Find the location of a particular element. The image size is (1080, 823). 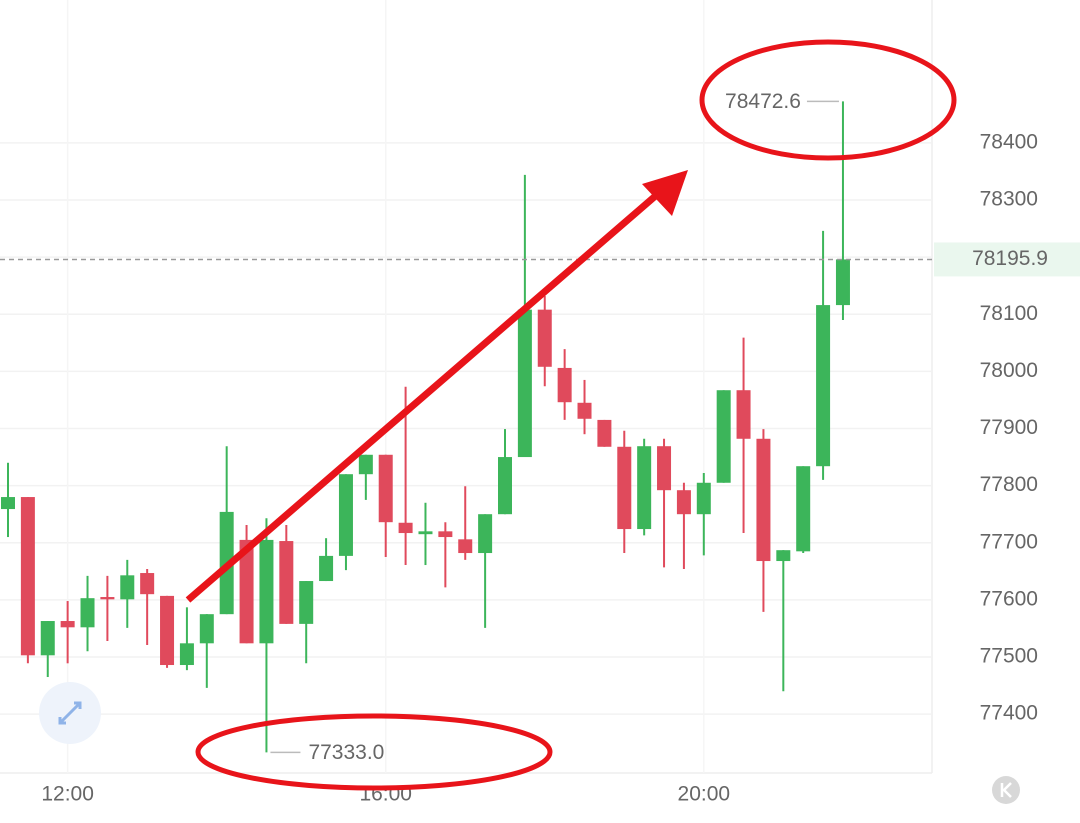

last-price-label: 78195.9 is located at coordinates (1010, 258).